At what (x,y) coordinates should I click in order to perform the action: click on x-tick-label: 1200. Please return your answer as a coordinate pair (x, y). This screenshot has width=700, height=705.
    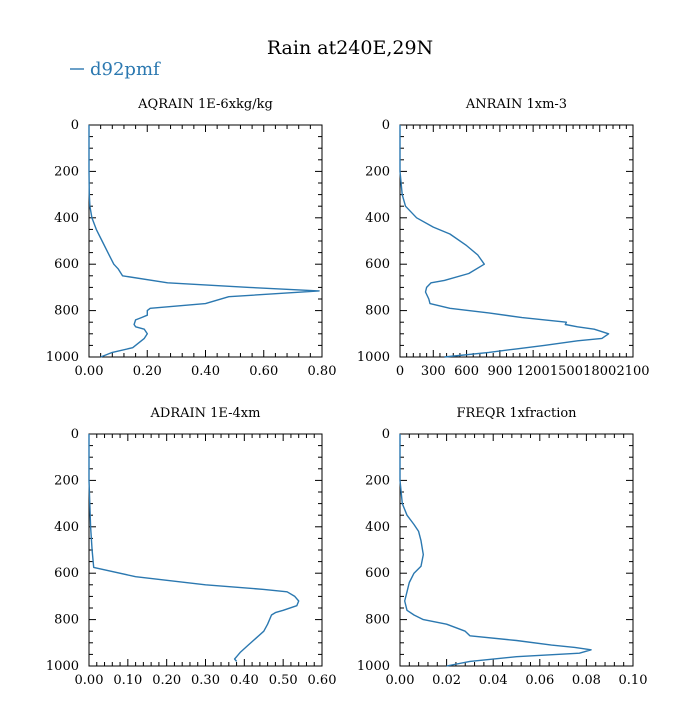
    Looking at the image, I should click on (533, 371).